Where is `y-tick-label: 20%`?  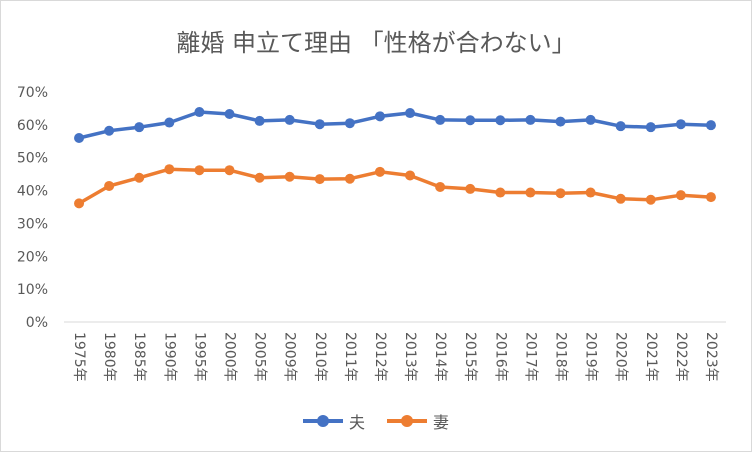 y-tick-label: 20% is located at coordinates (32, 257).